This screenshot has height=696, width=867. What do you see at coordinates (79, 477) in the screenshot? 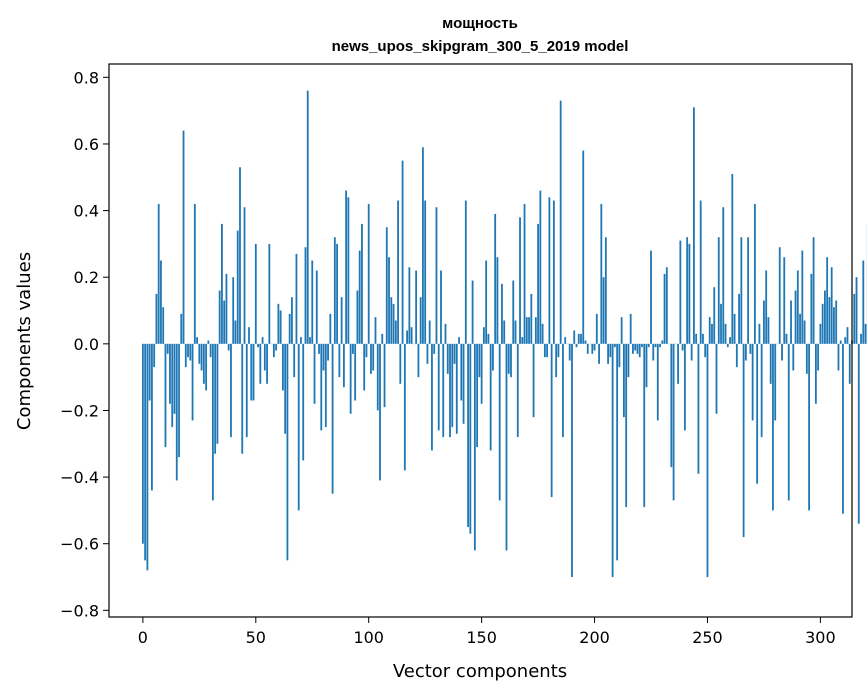
I see `y-tick-label: −0.4` at bounding box center [79, 477].